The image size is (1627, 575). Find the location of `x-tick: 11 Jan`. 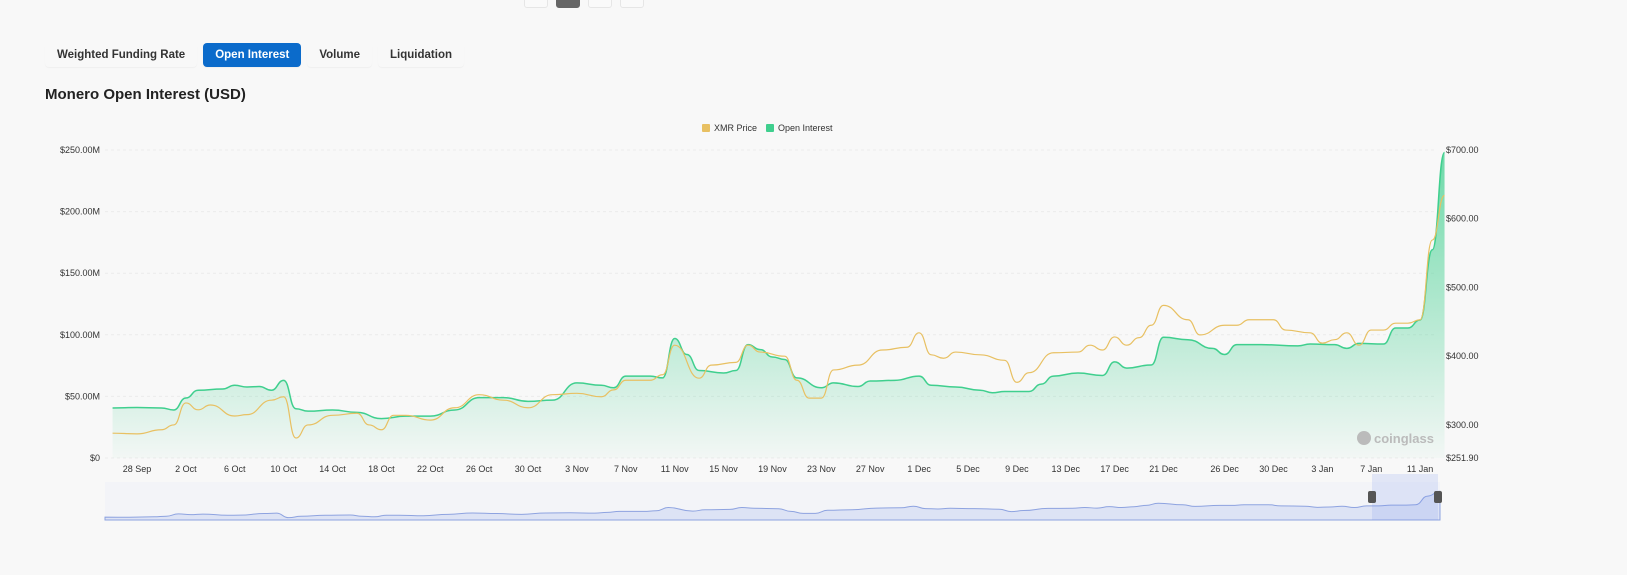

x-tick: 11 Jan is located at coordinates (1420, 469).